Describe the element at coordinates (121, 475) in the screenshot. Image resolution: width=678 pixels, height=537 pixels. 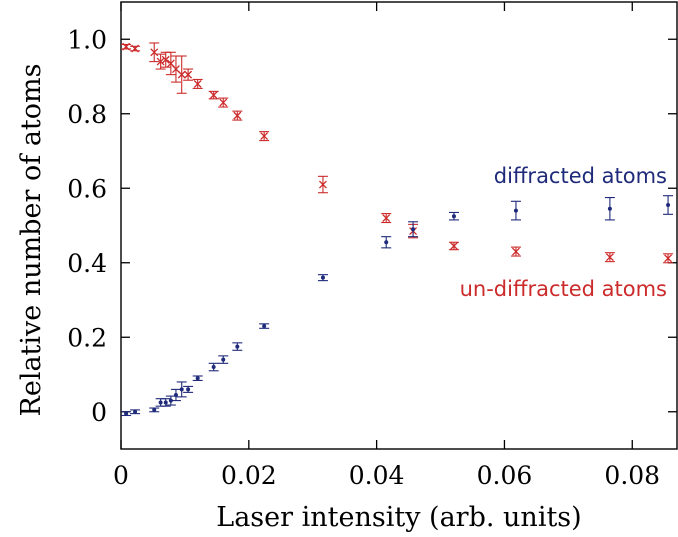
I see `x-tick-label: 0` at that location.